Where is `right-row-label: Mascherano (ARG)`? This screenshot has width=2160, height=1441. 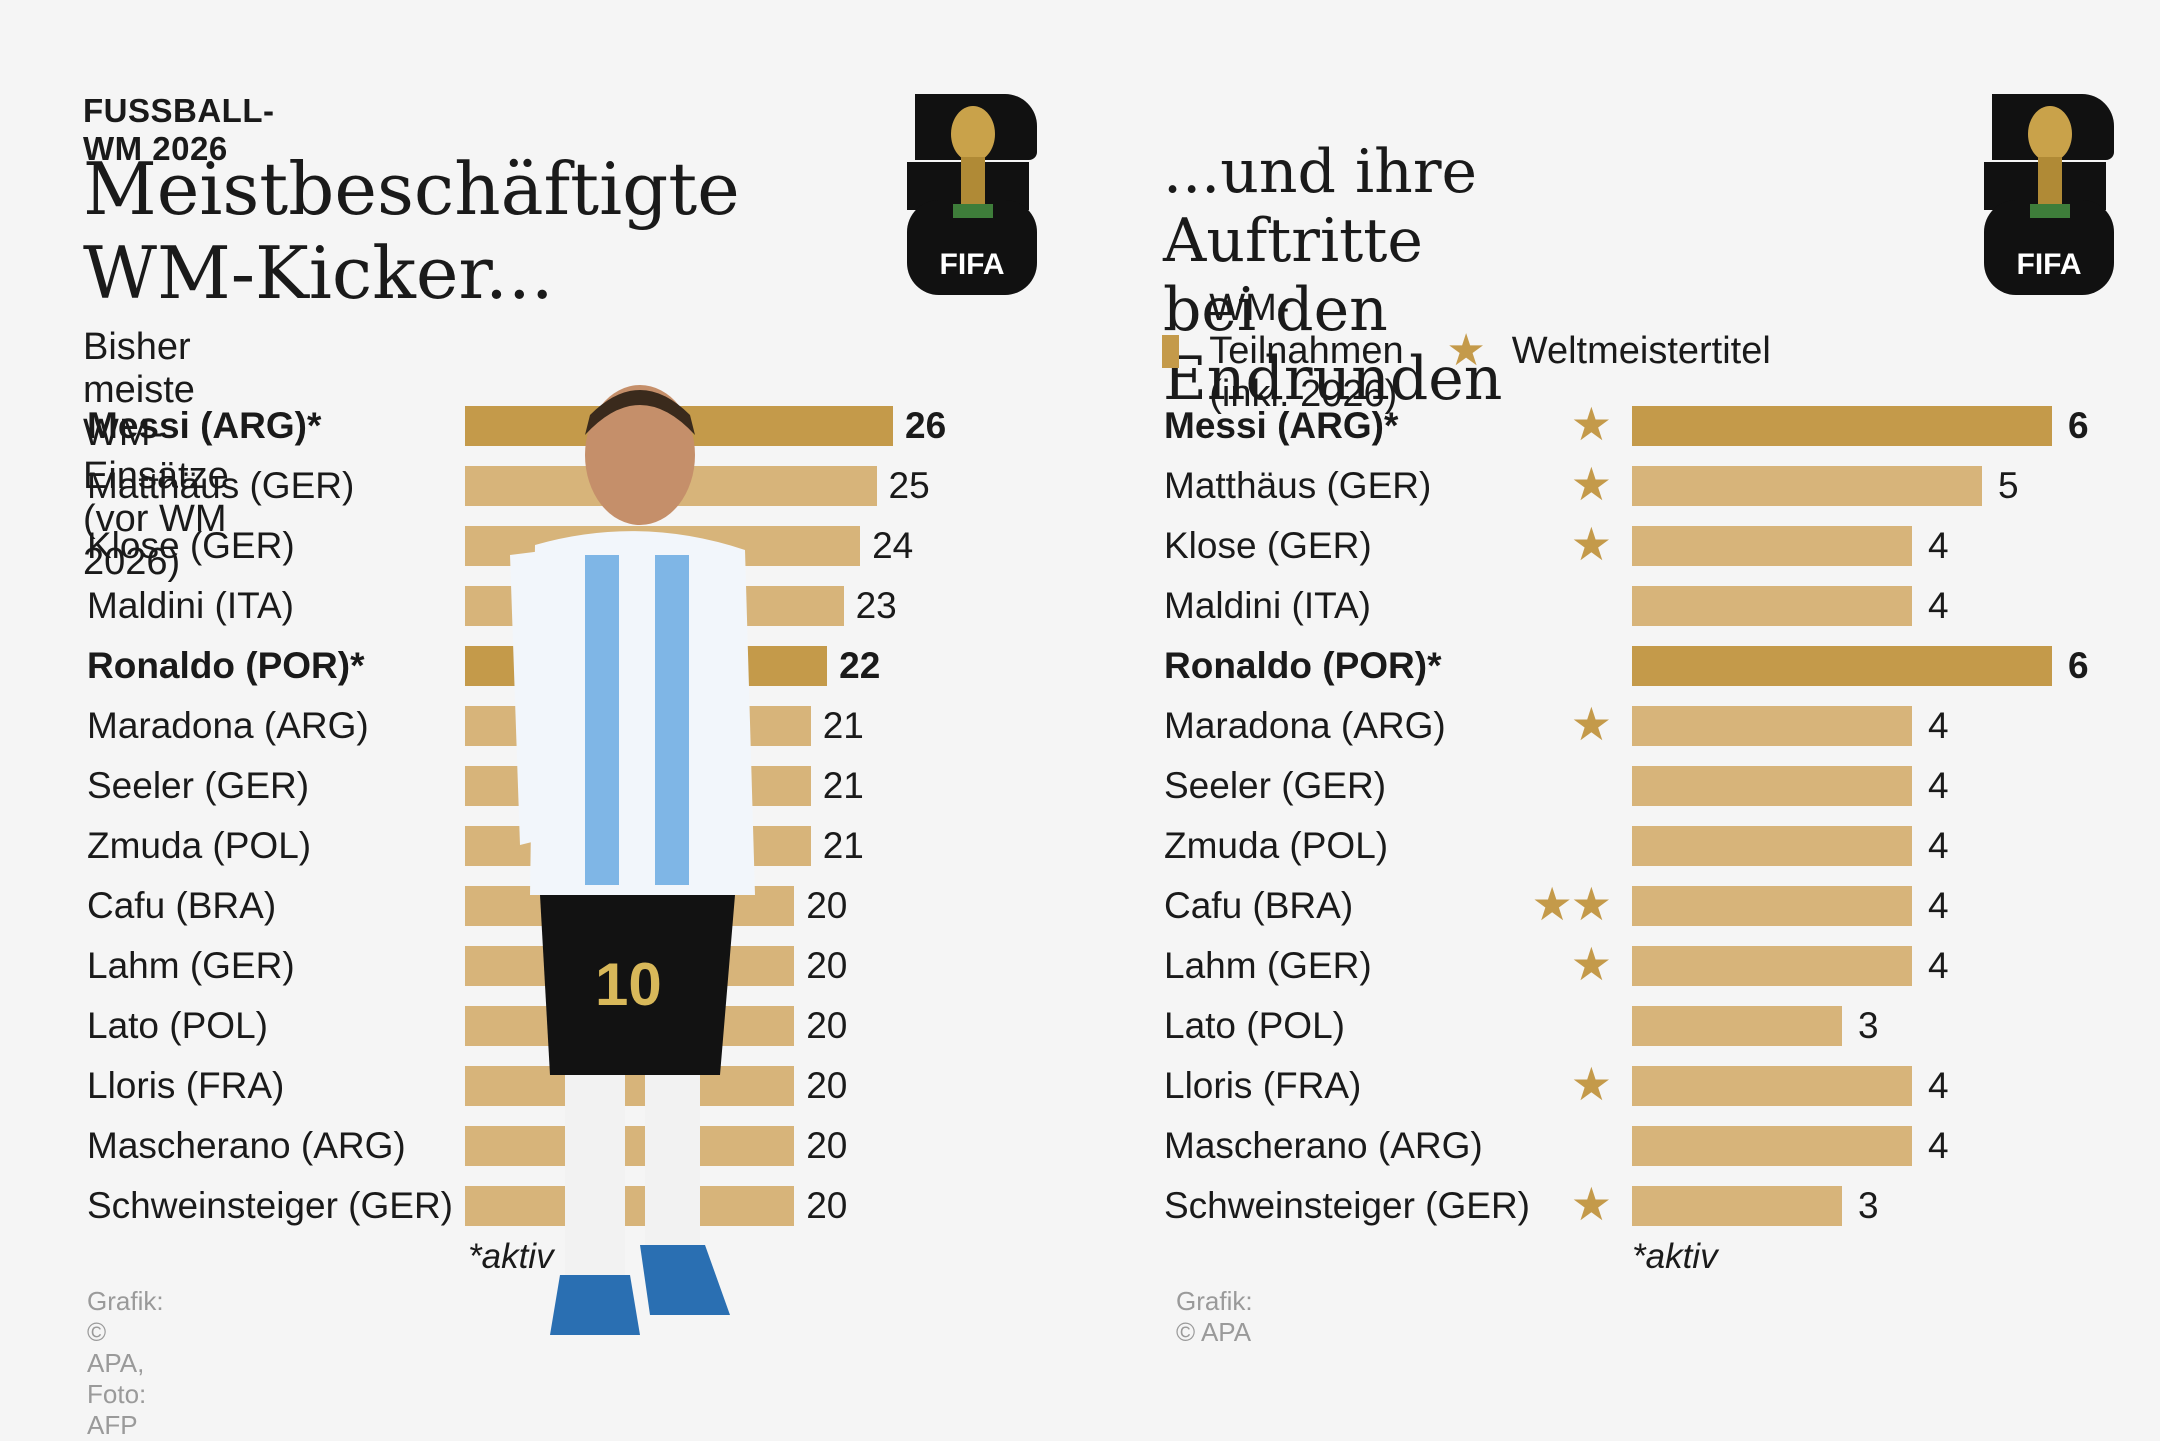
right-row-label: Mascherano (ARG) is located at coordinates (1323, 1145).